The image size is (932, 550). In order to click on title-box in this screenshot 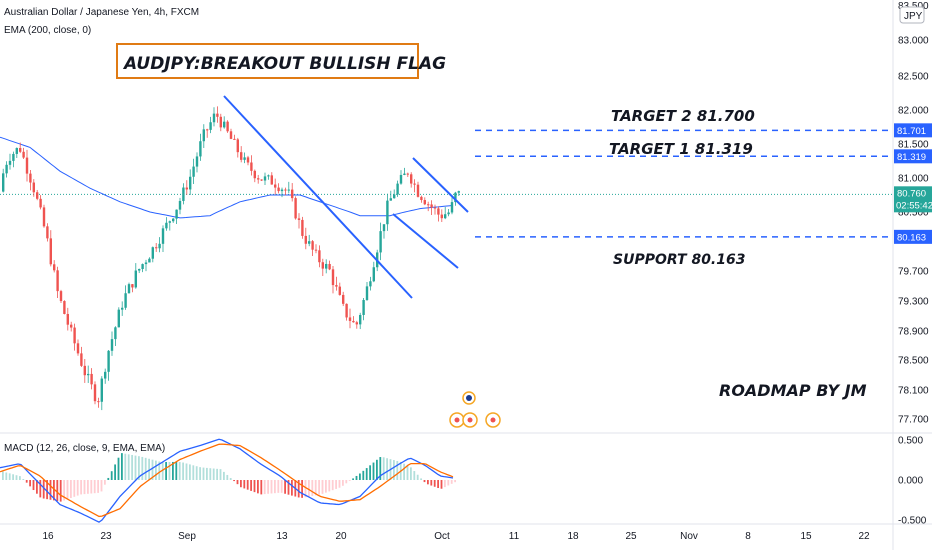, I will do `click(267, 61)`.